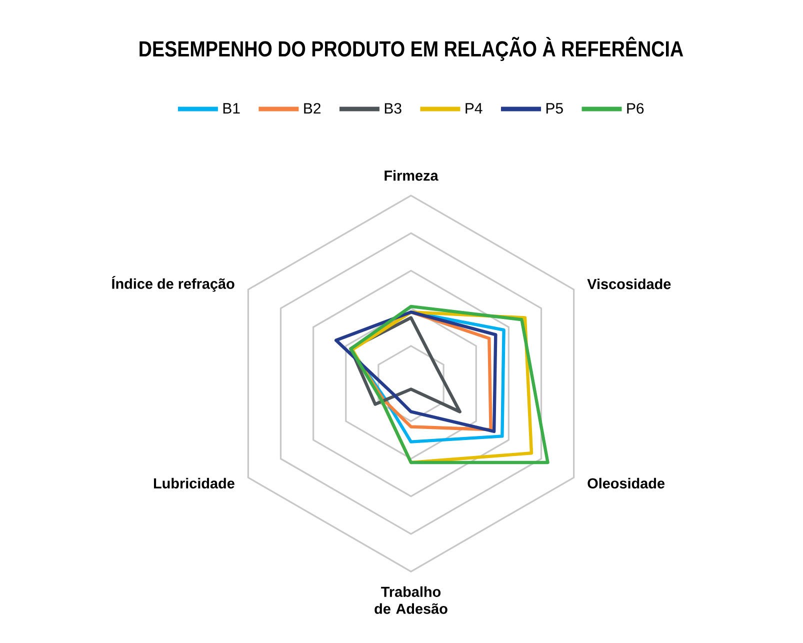 The image size is (803, 643). What do you see at coordinates (312, 108) in the screenshot?
I see `legend-label: B2` at bounding box center [312, 108].